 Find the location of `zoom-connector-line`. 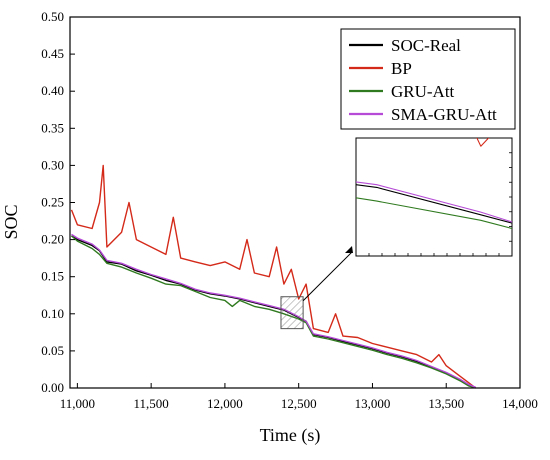

zoom-connector-line is located at coordinates (327, 276).